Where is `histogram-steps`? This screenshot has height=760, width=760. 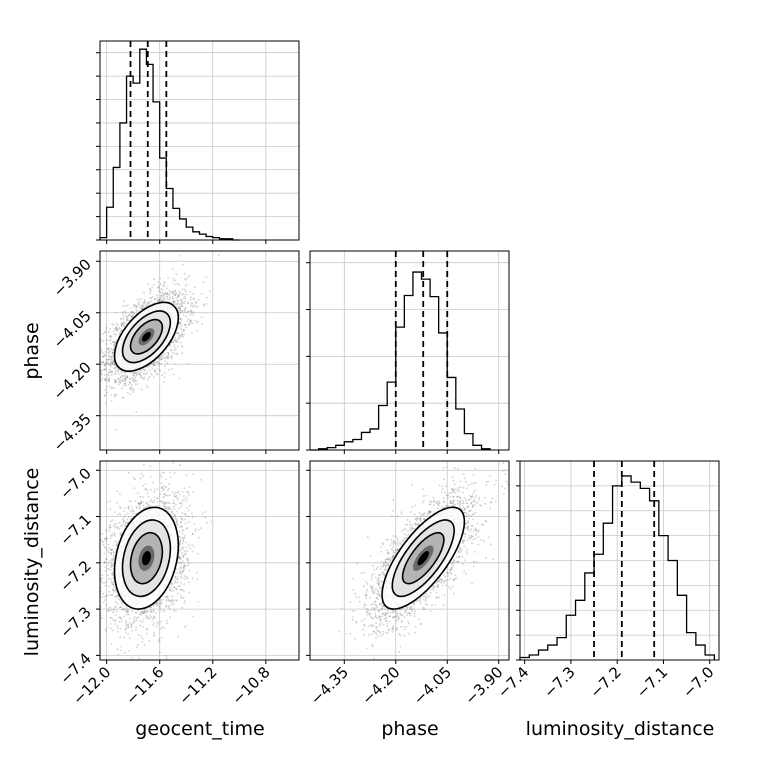 histogram-steps is located at coordinates (617, 567).